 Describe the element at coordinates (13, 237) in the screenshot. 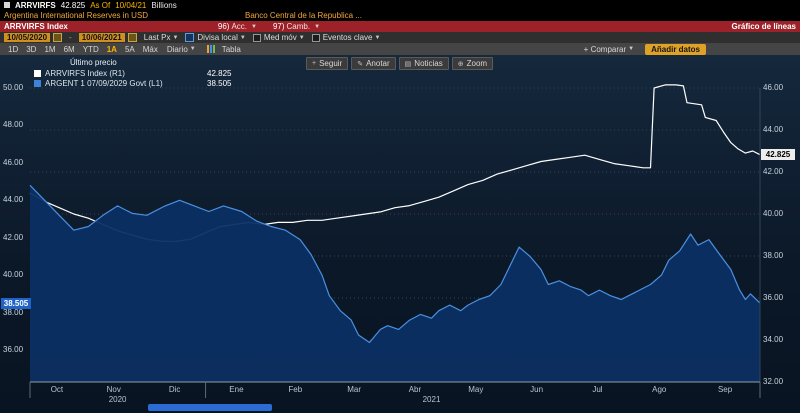

I see `left-axis-tick: 42.00` at that location.